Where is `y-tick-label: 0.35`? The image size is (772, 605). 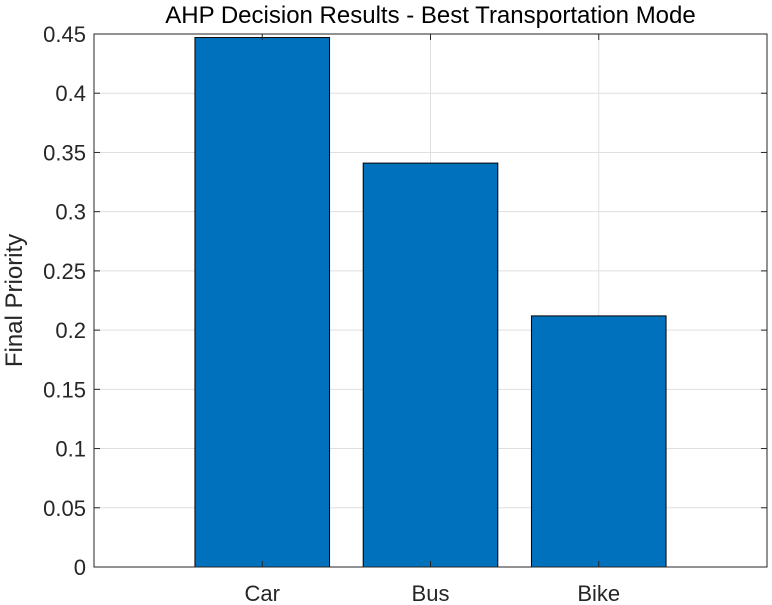
y-tick-label: 0.35 is located at coordinates (64, 152).